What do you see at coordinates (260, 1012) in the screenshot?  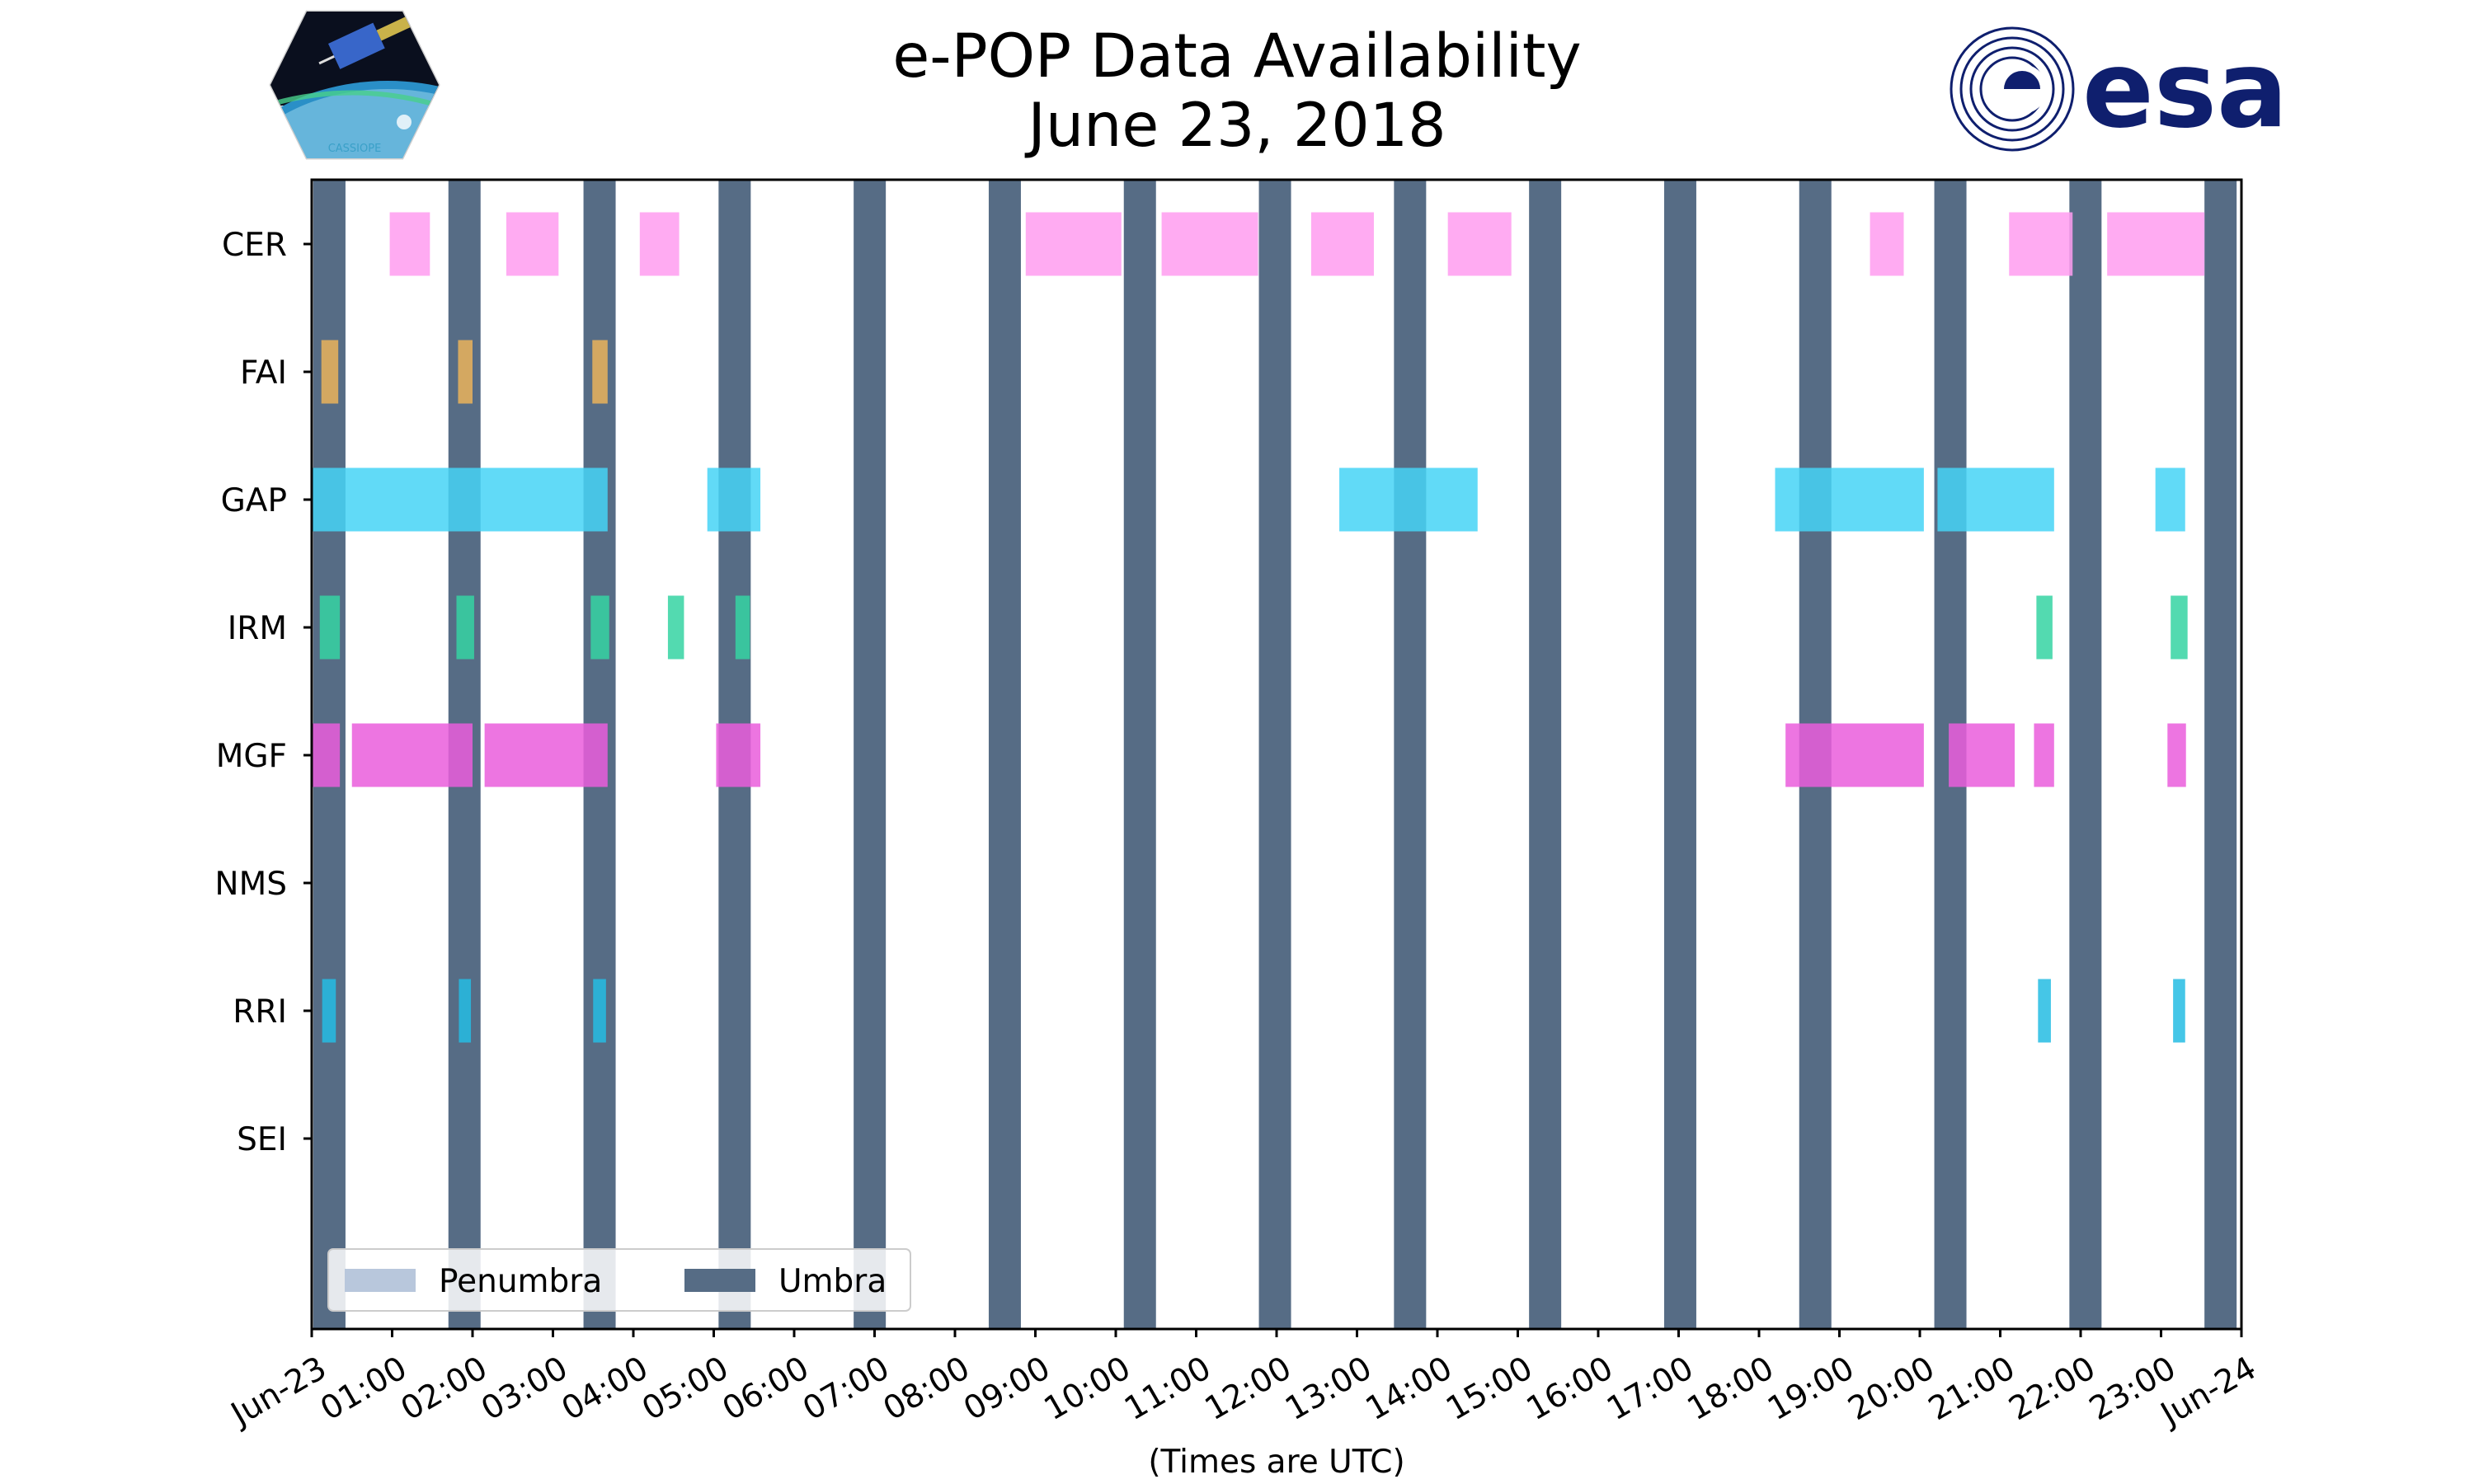 I see `y-tick-label: RRI` at bounding box center [260, 1012].